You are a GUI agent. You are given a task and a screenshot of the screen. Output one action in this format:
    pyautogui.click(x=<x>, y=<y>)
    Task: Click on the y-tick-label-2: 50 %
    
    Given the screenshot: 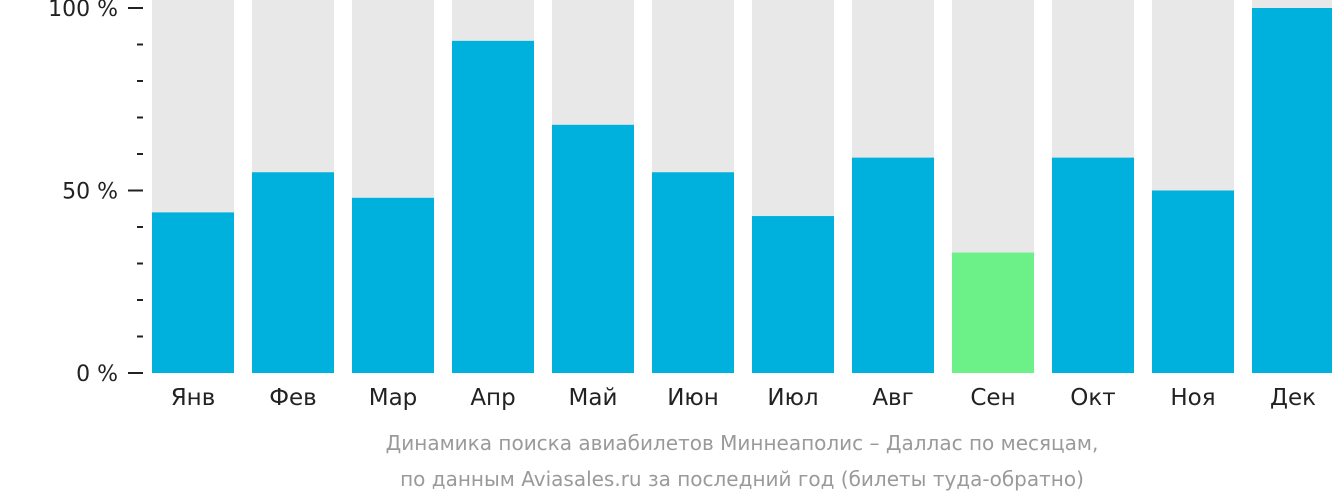 What is the action you would take?
    pyautogui.click(x=90, y=192)
    